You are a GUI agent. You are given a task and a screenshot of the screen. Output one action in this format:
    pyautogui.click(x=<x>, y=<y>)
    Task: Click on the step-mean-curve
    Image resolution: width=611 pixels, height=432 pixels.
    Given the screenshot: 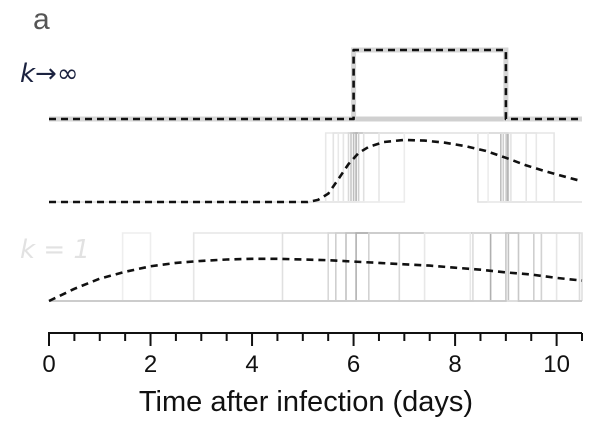 What is the action you would take?
    pyautogui.click(x=315, y=84)
    